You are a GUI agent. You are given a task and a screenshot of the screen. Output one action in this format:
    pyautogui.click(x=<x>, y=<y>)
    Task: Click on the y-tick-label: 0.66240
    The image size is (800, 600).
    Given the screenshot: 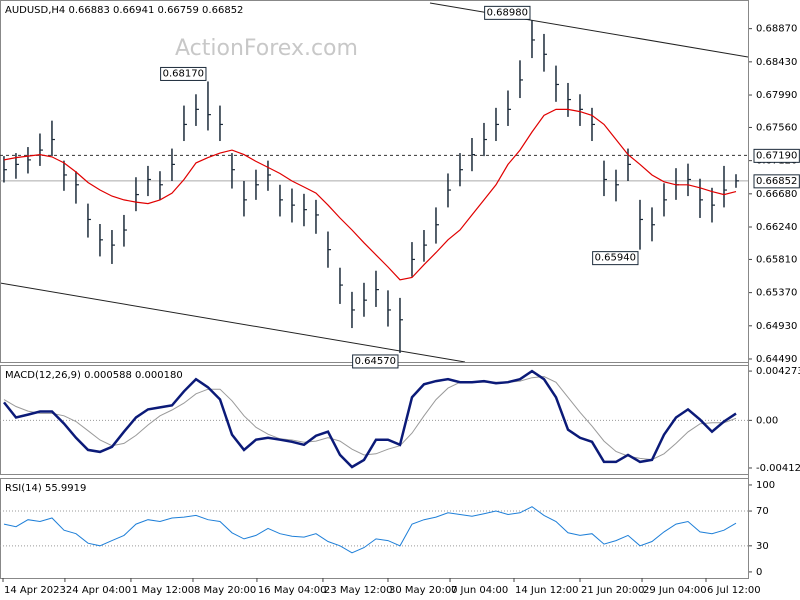 What is the action you would take?
    pyautogui.click(x=776, y=227)
    